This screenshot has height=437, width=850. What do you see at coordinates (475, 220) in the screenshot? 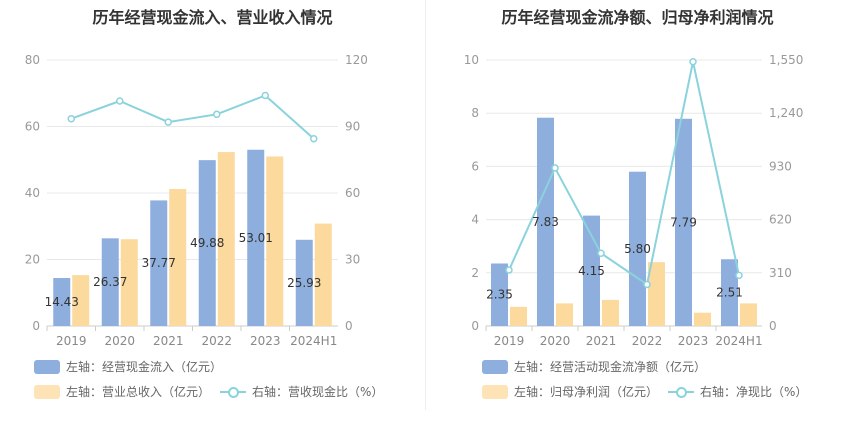
I see `left-axis-tick-label: 4` at bounding box center [475, 220].